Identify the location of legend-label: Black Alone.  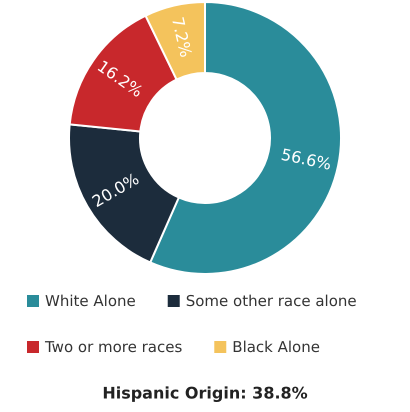
(276, 347).